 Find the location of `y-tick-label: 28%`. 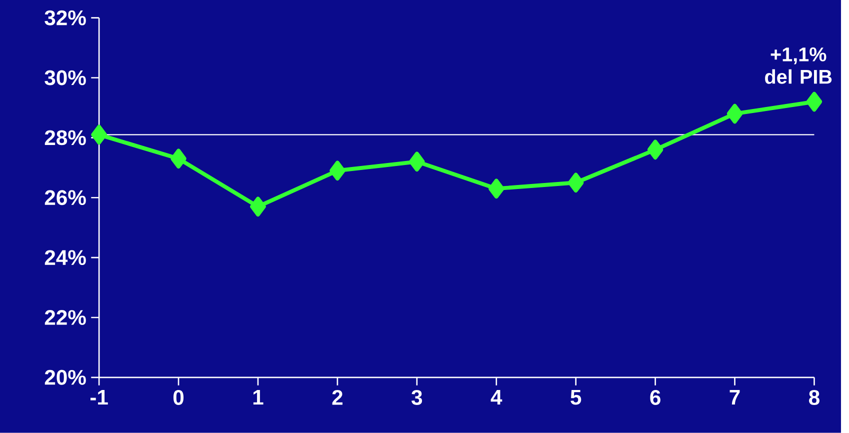

y-tick-label: 28% is located at coordinates (65, 138).